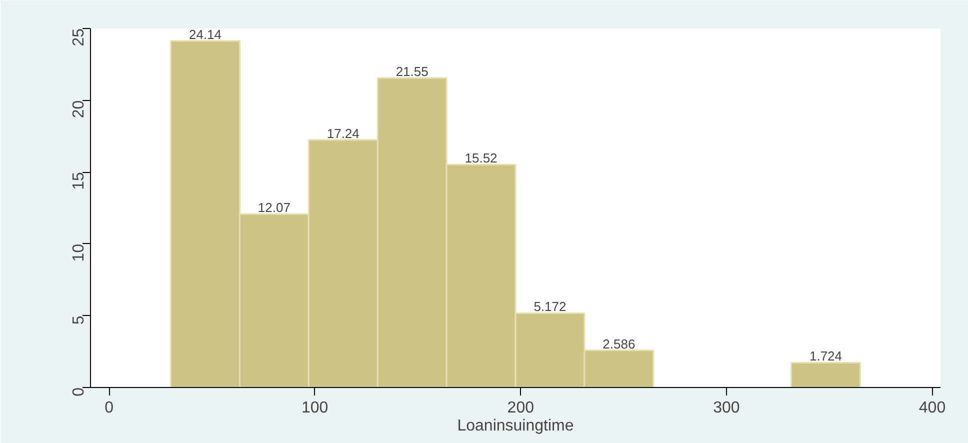  I want to click on data-label: 1.724, so click(825, 356).